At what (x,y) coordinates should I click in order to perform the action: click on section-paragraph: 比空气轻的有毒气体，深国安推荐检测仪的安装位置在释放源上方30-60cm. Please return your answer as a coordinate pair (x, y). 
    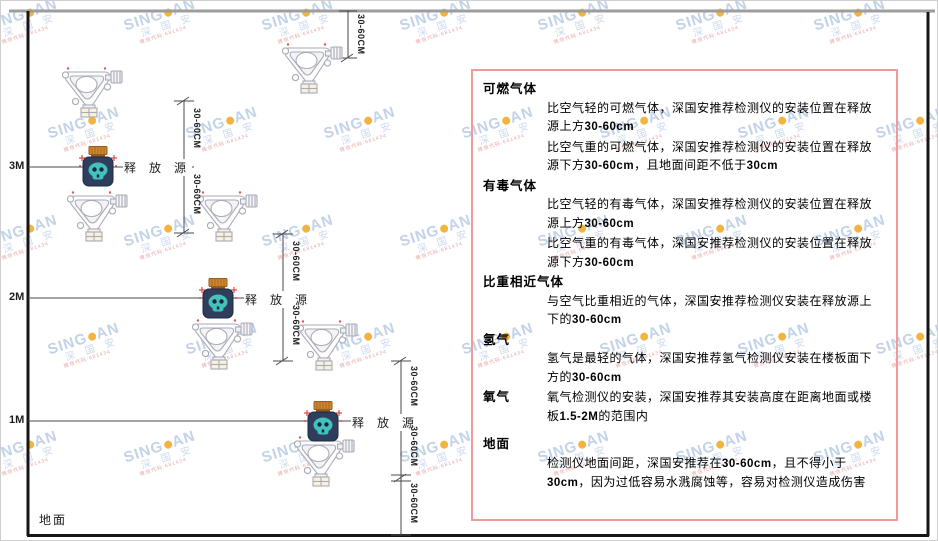
    Looking at the image, I should click on (710, 213).